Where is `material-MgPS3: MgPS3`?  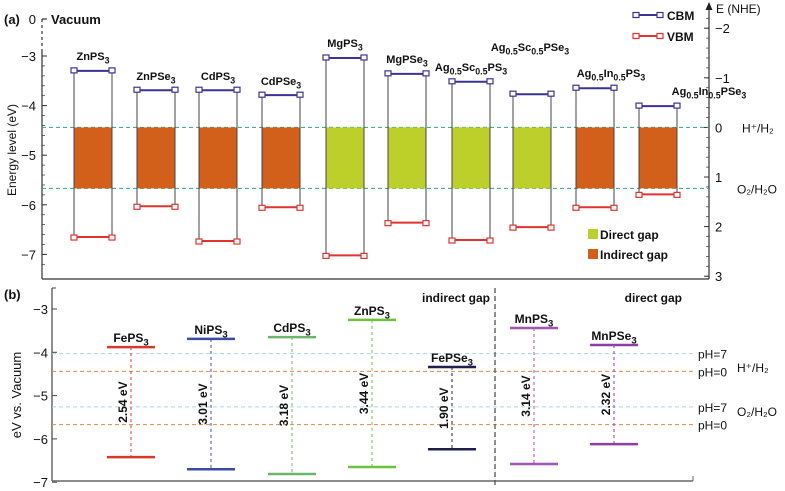
material-MgPS3: MgPS3 is located at coordinates (345, 148).